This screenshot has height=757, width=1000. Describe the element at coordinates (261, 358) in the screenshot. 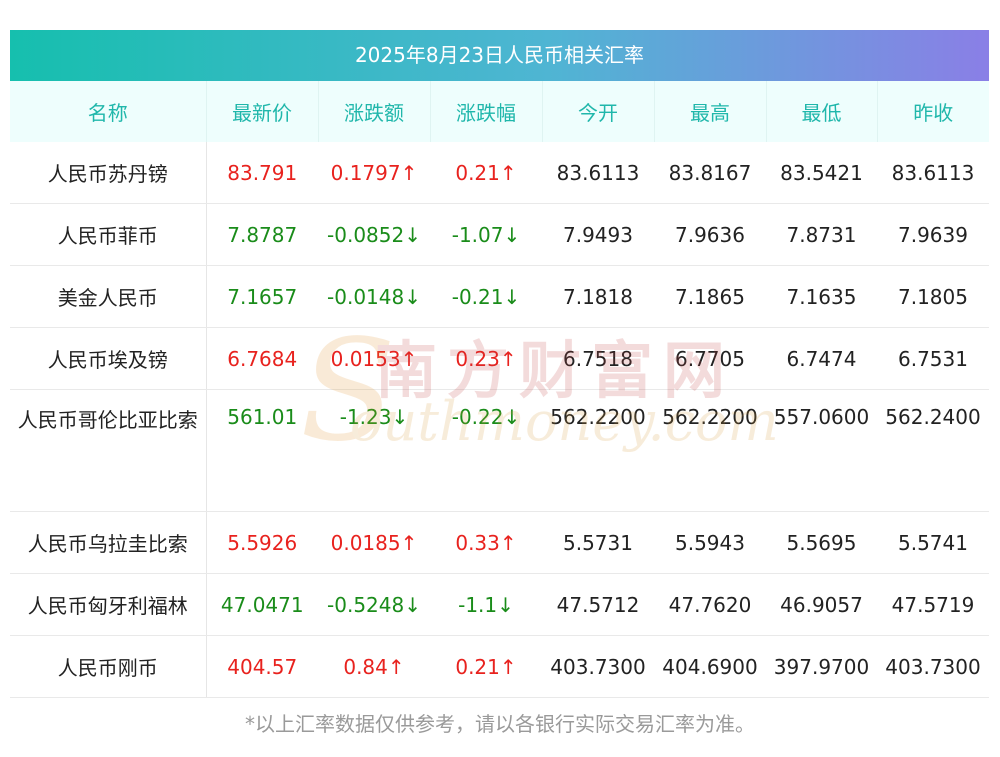

I see `cell-latest: 6.7684` at that location.